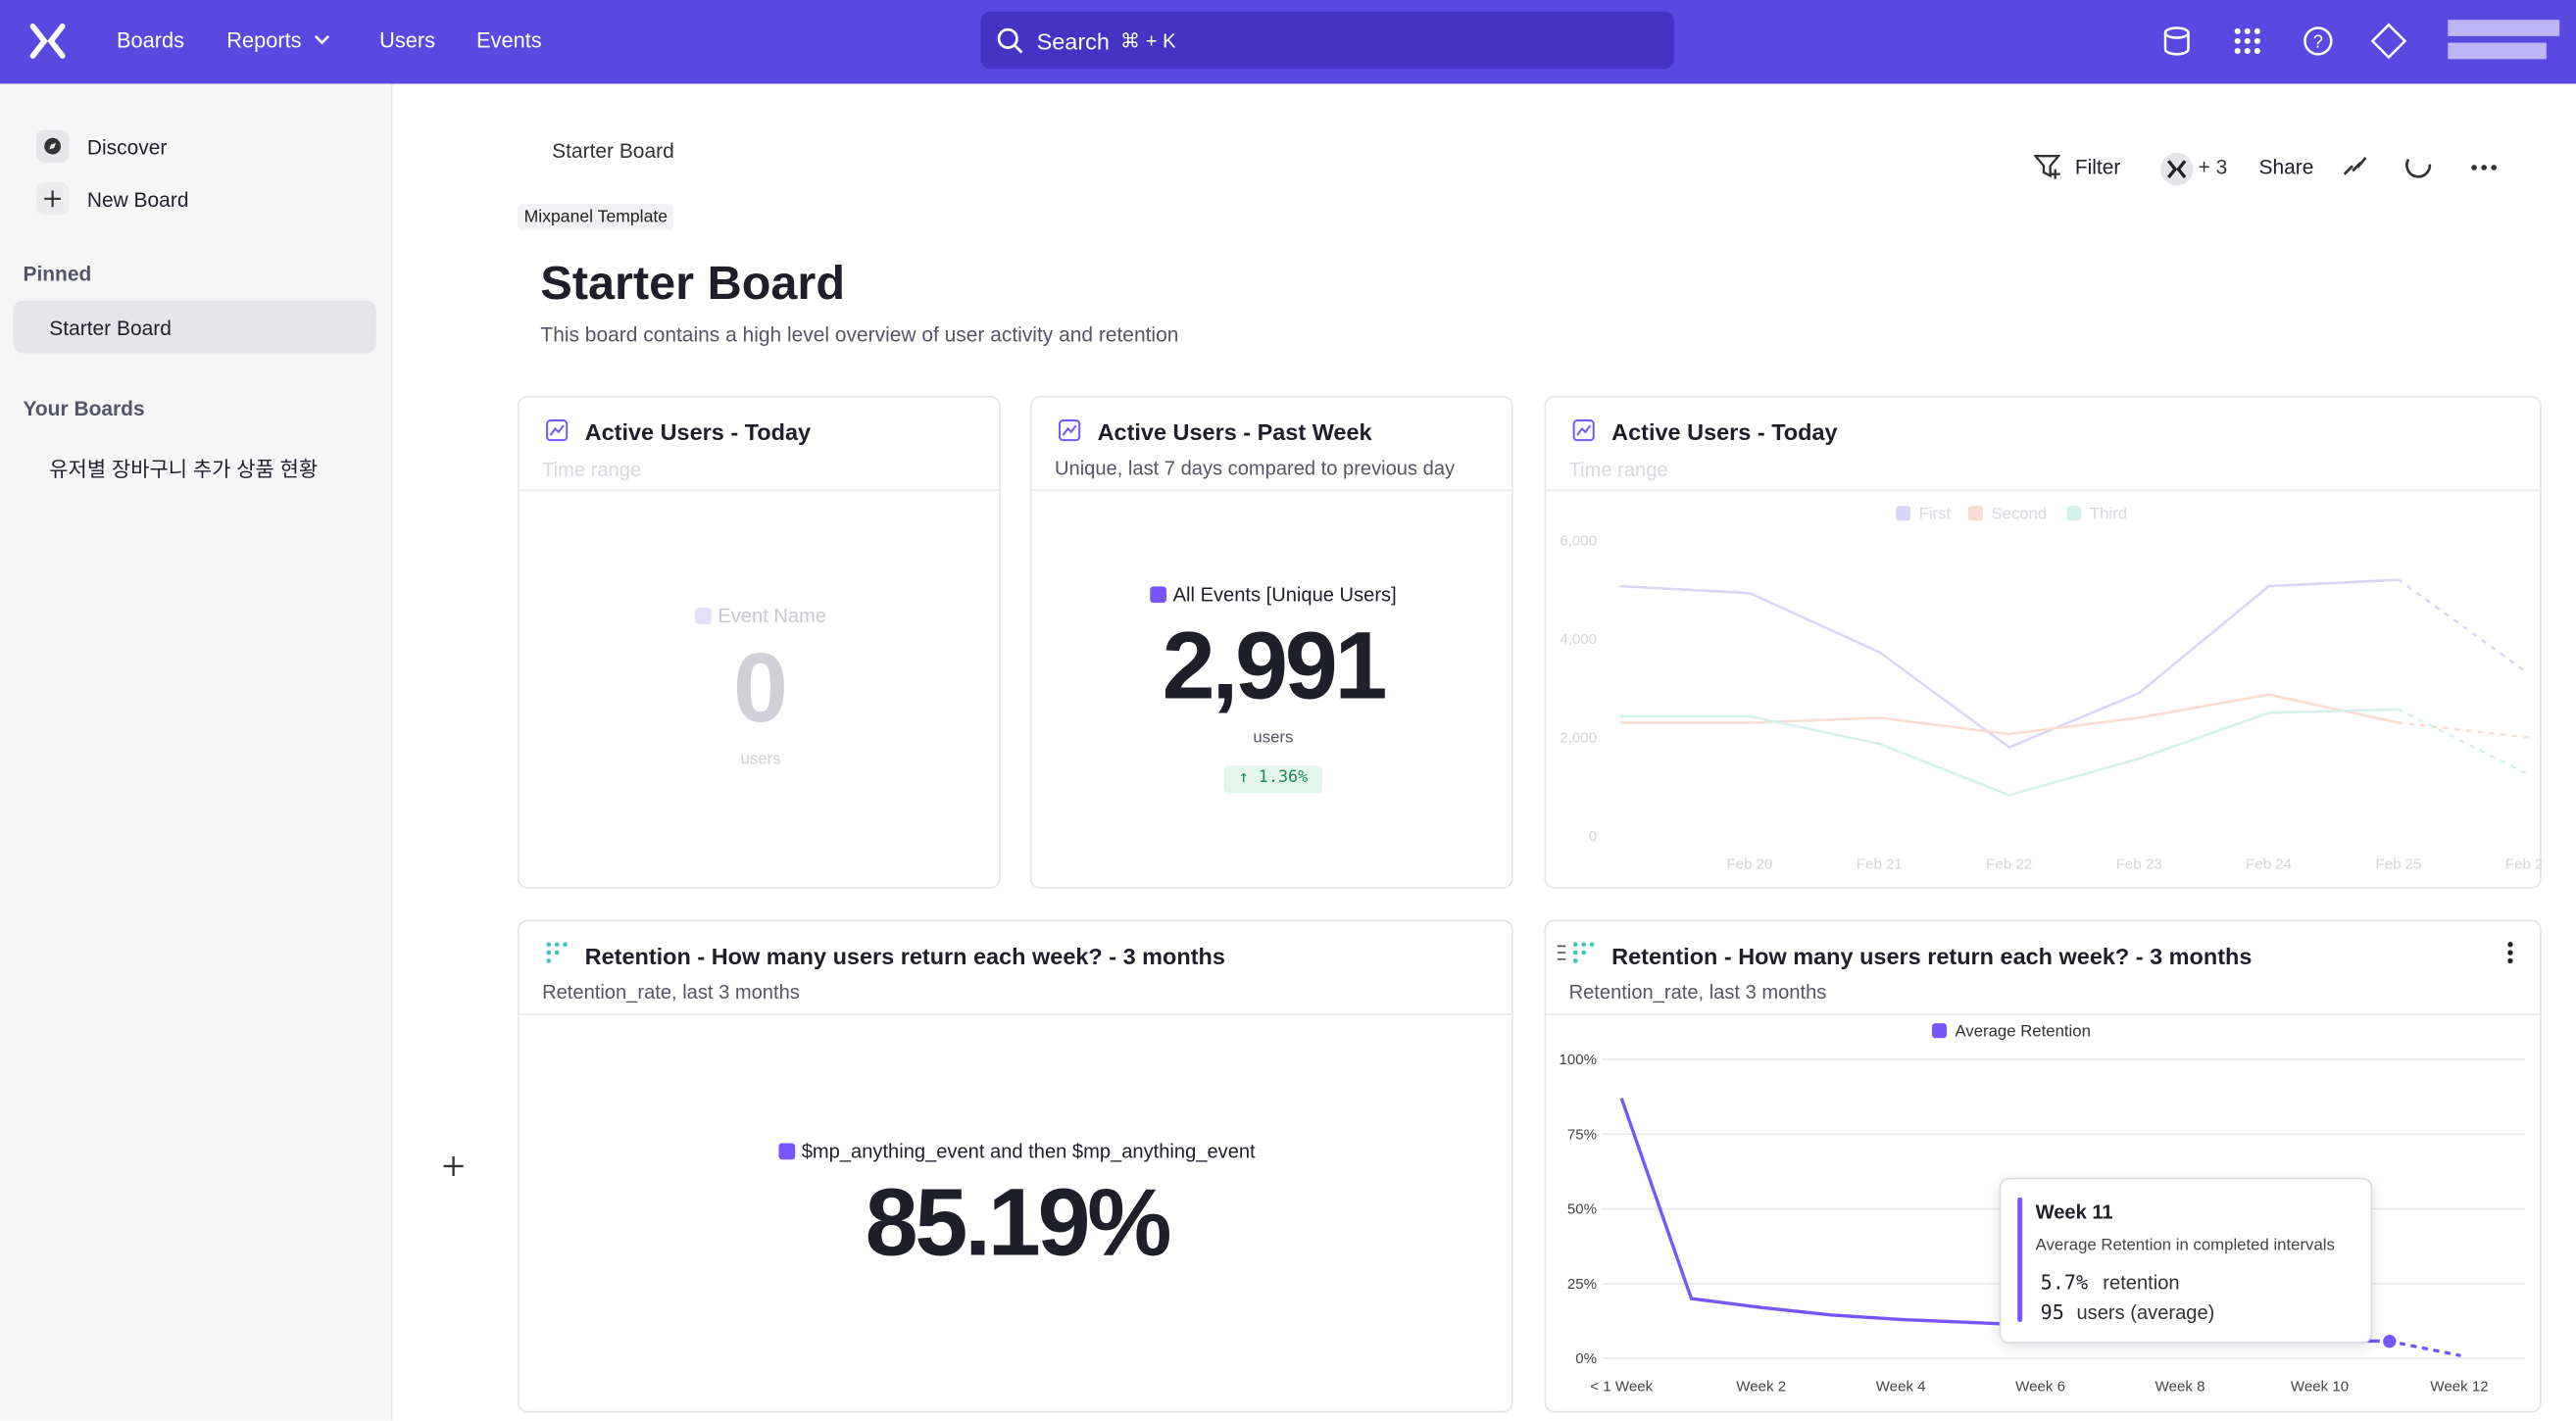 This screenshot has height=1421, width=2576. What do you see at coordinates (1582, 1134) in the screenshot?
I see `y-tick-label: 75%` at bounding box center [1582, 1134].